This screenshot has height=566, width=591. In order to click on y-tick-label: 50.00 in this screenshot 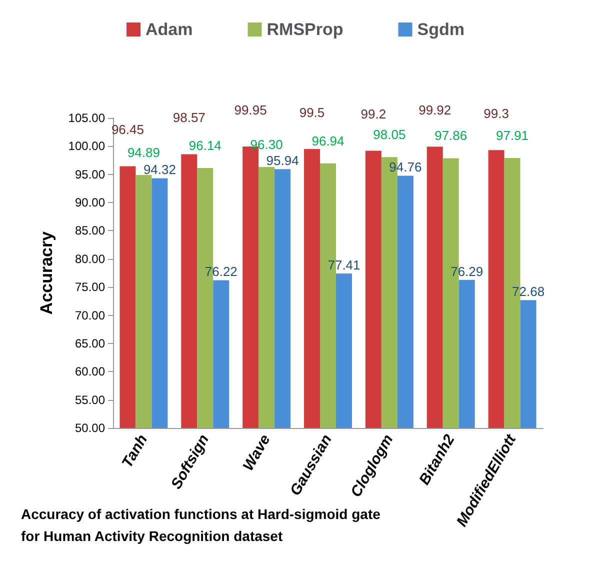, I will do `click(90, 428)`.